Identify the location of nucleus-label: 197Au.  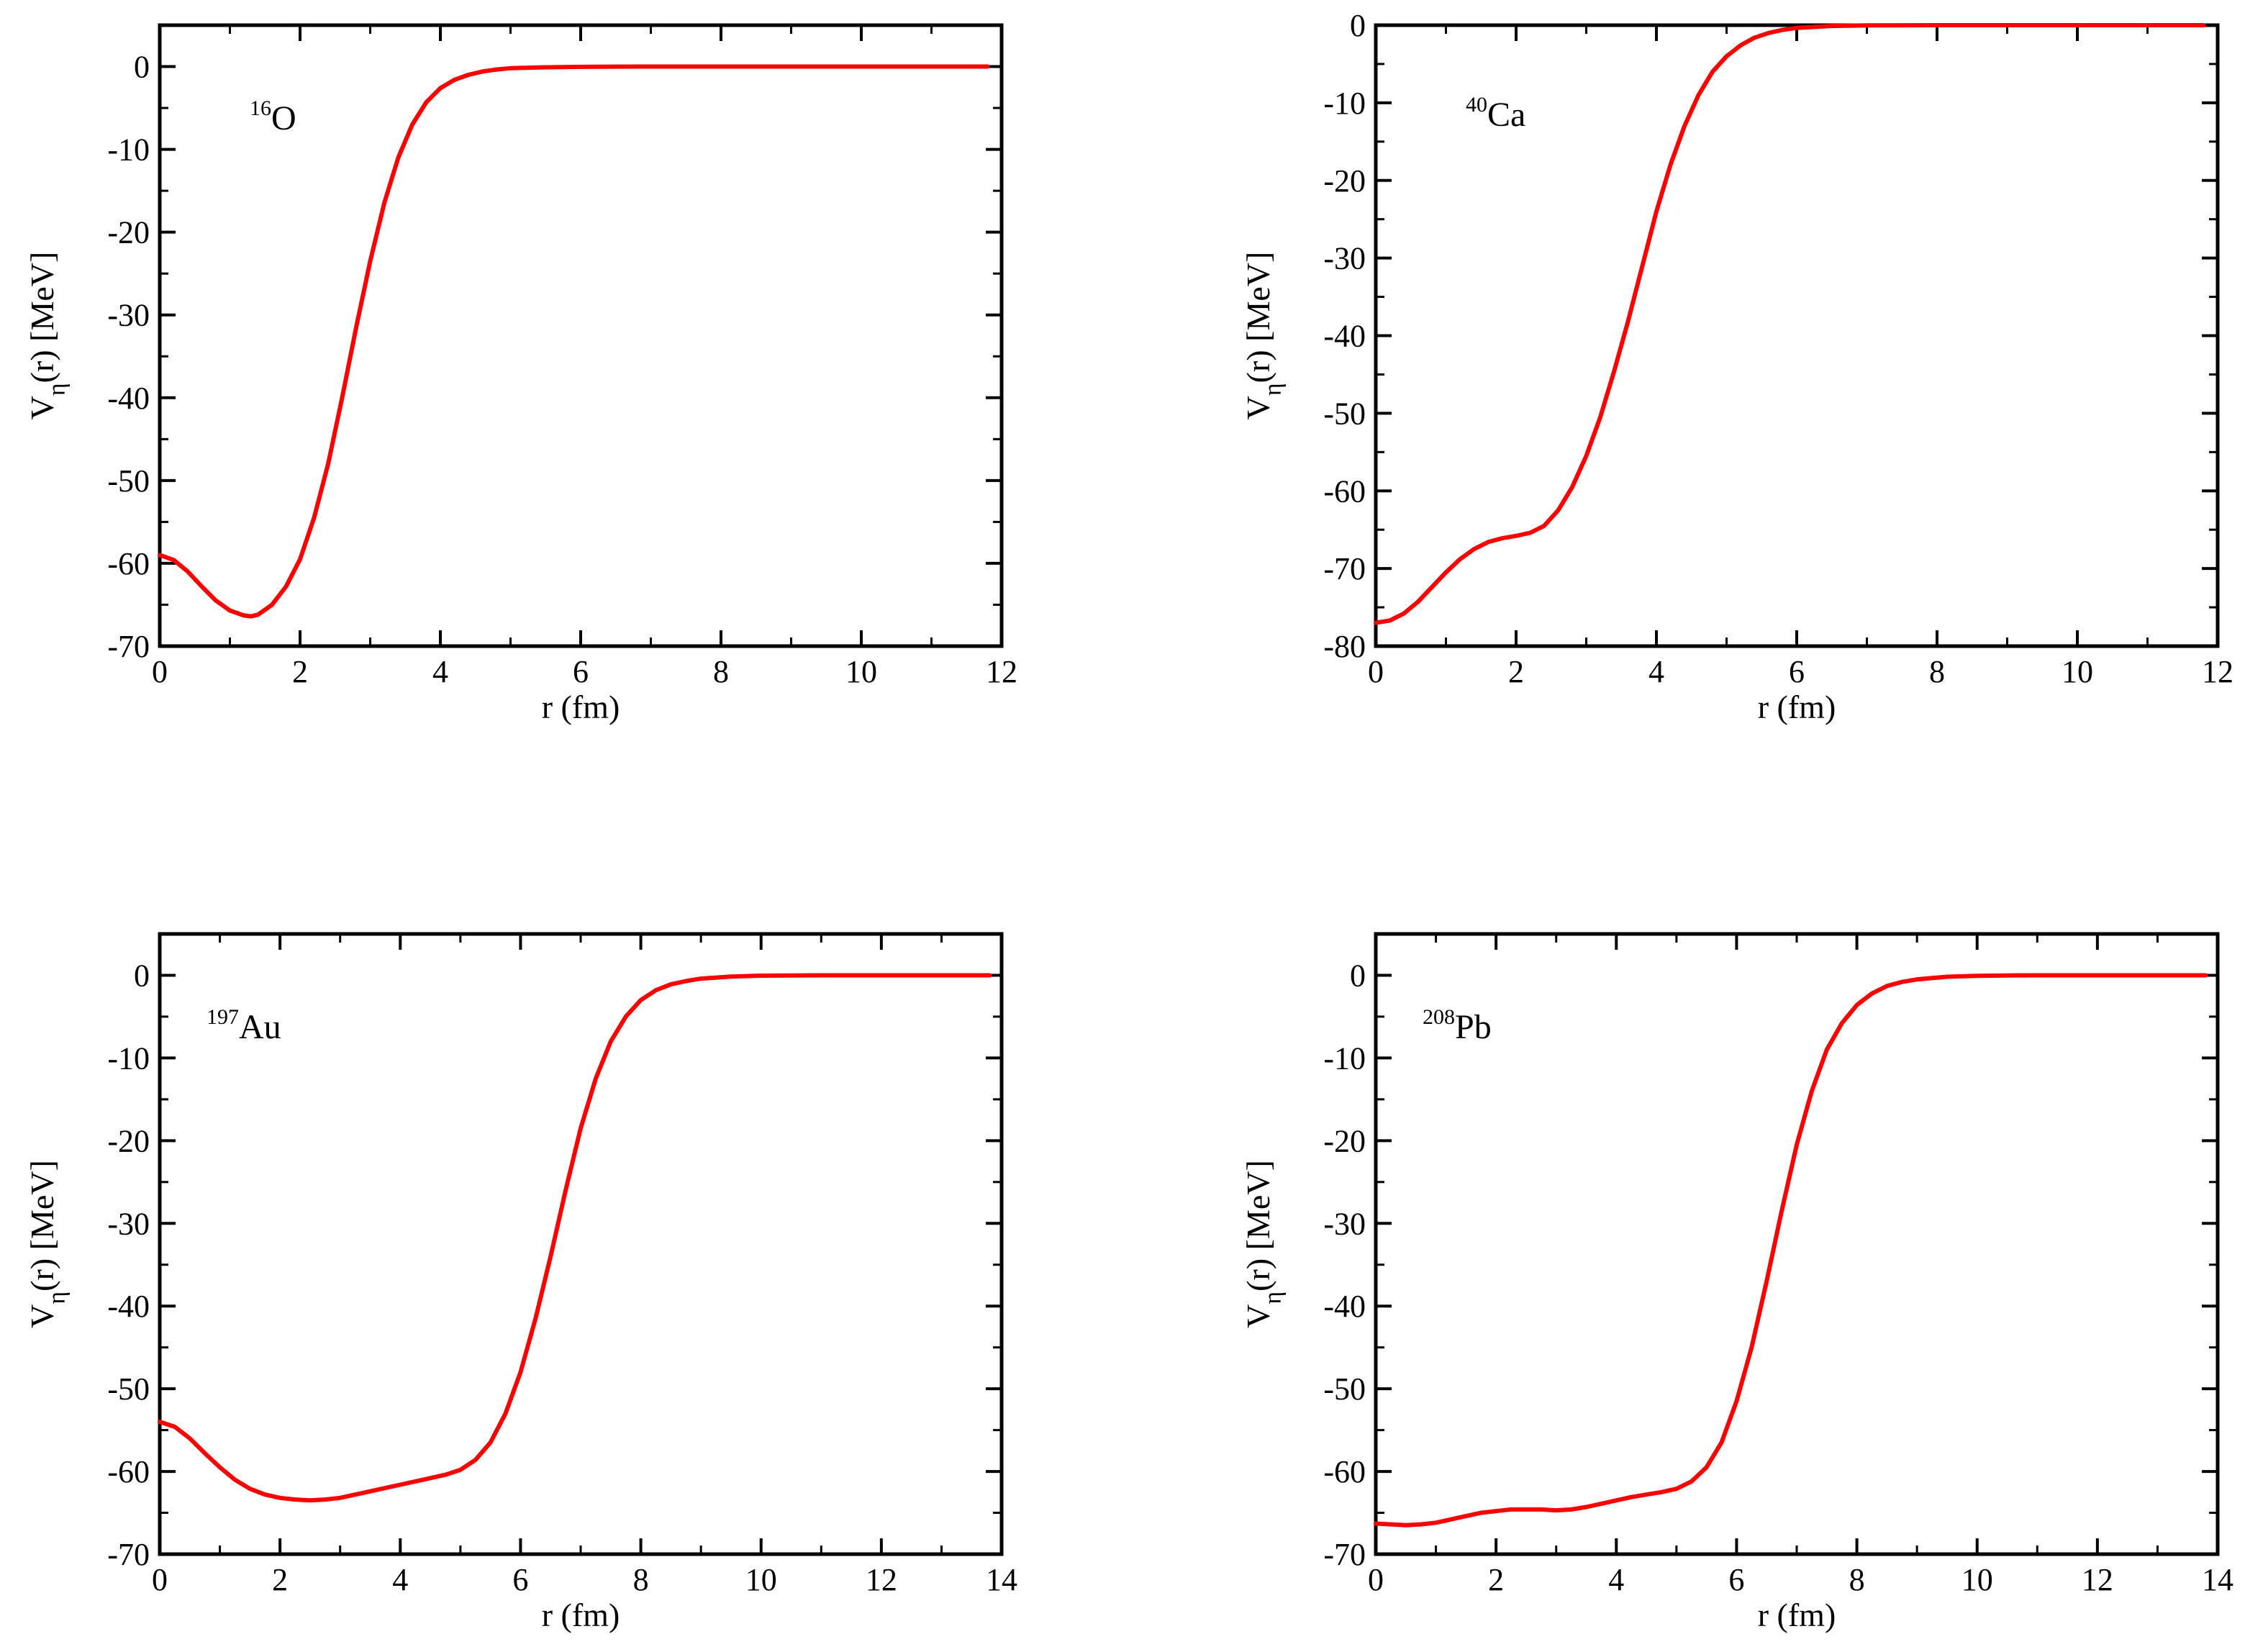
(244, 1025).